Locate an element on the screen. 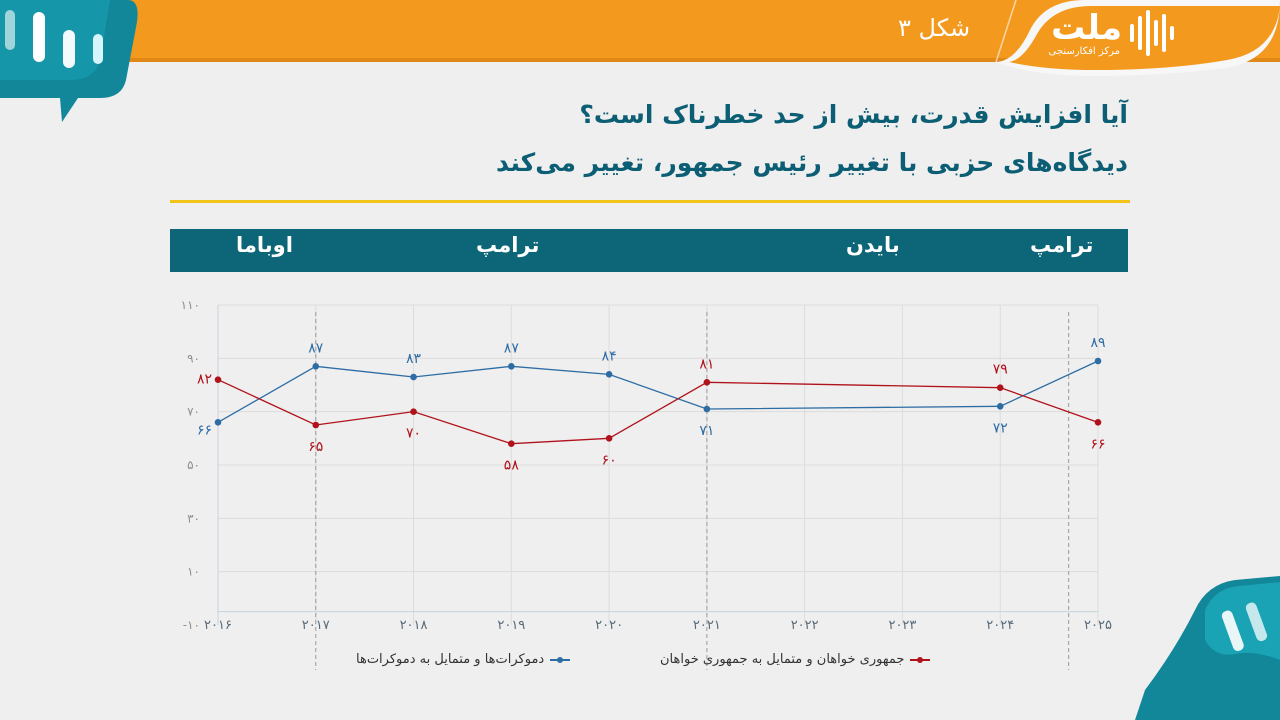 The image size is (1280, 720). brand-logo: ملت مرکز افکارسنجی is located at coordinates (1078, 33).